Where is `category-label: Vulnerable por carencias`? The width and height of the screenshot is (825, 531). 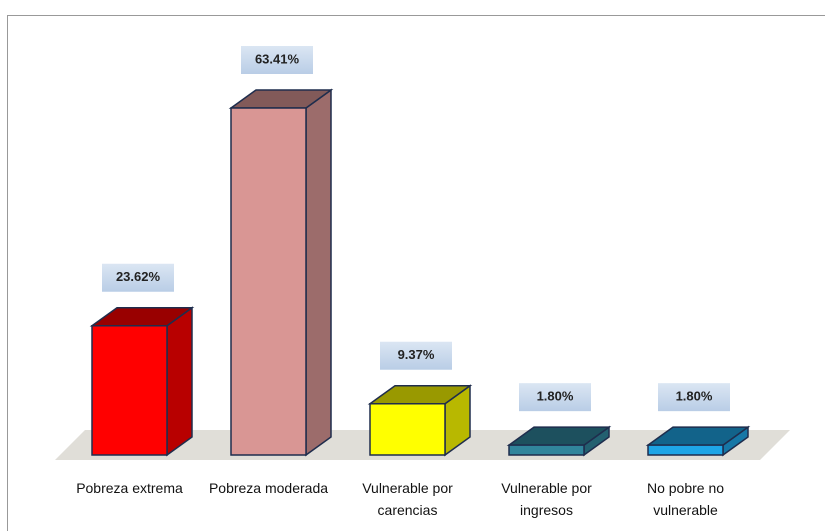
category-label: Vulnerable por carencias is located at coordinates (407, 499).